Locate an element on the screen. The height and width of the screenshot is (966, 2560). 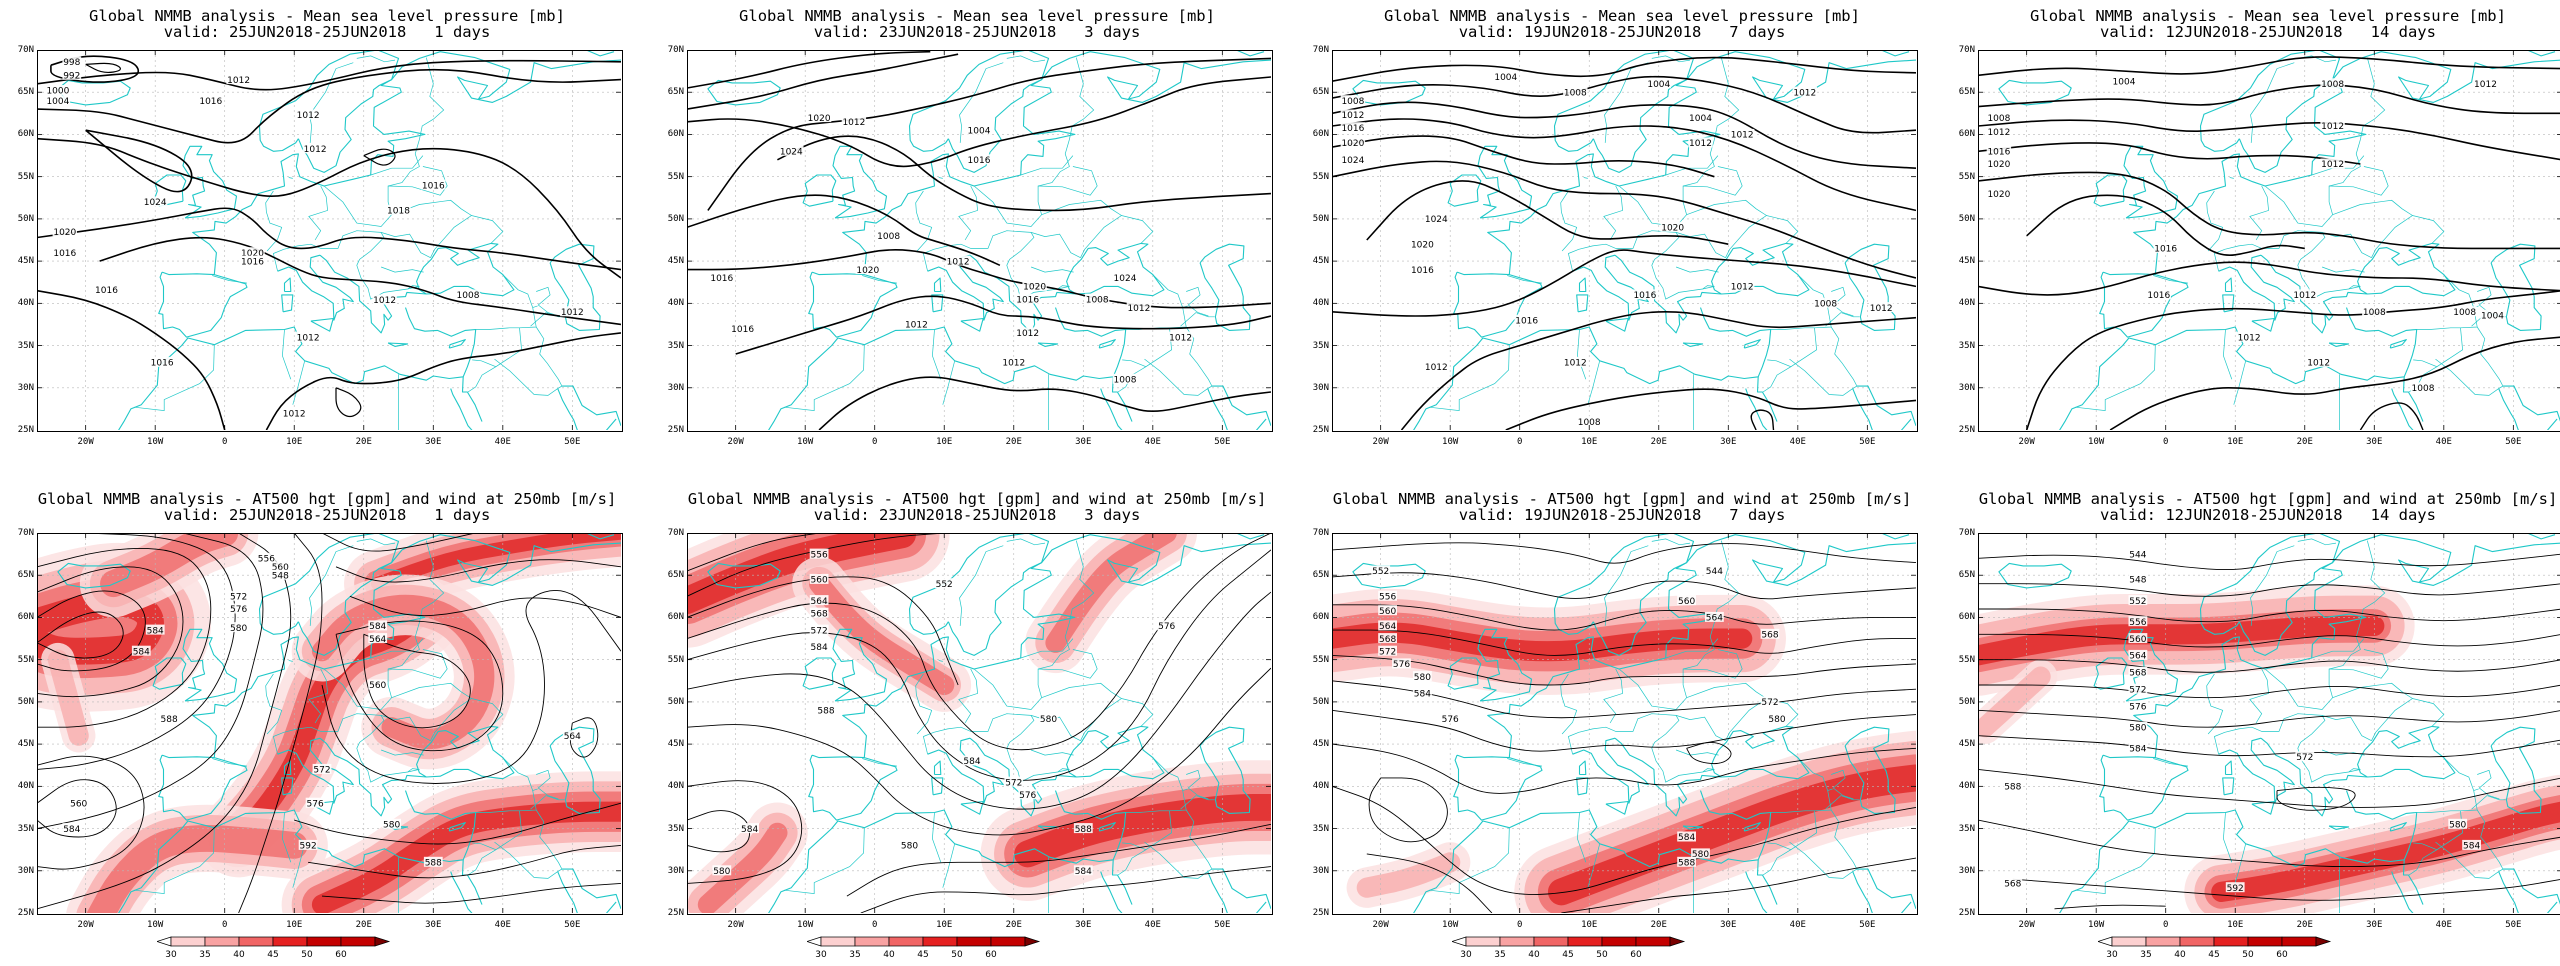
latitude-label: 45N is located at coordinates (1320, 744).